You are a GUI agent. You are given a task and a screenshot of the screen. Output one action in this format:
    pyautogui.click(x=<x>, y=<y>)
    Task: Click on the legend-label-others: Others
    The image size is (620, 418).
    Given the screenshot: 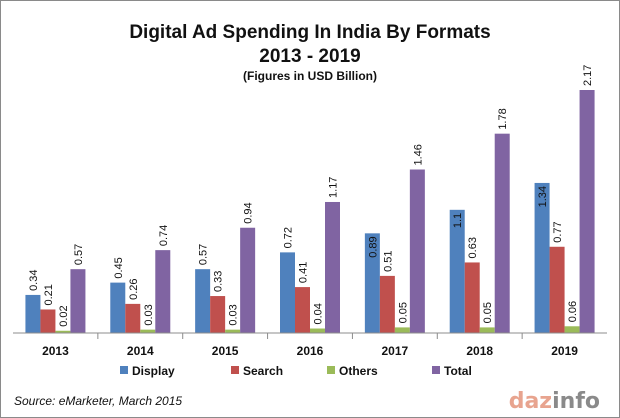 What is the action you would take?
    pyautogui.click(x=358, y=371)
    